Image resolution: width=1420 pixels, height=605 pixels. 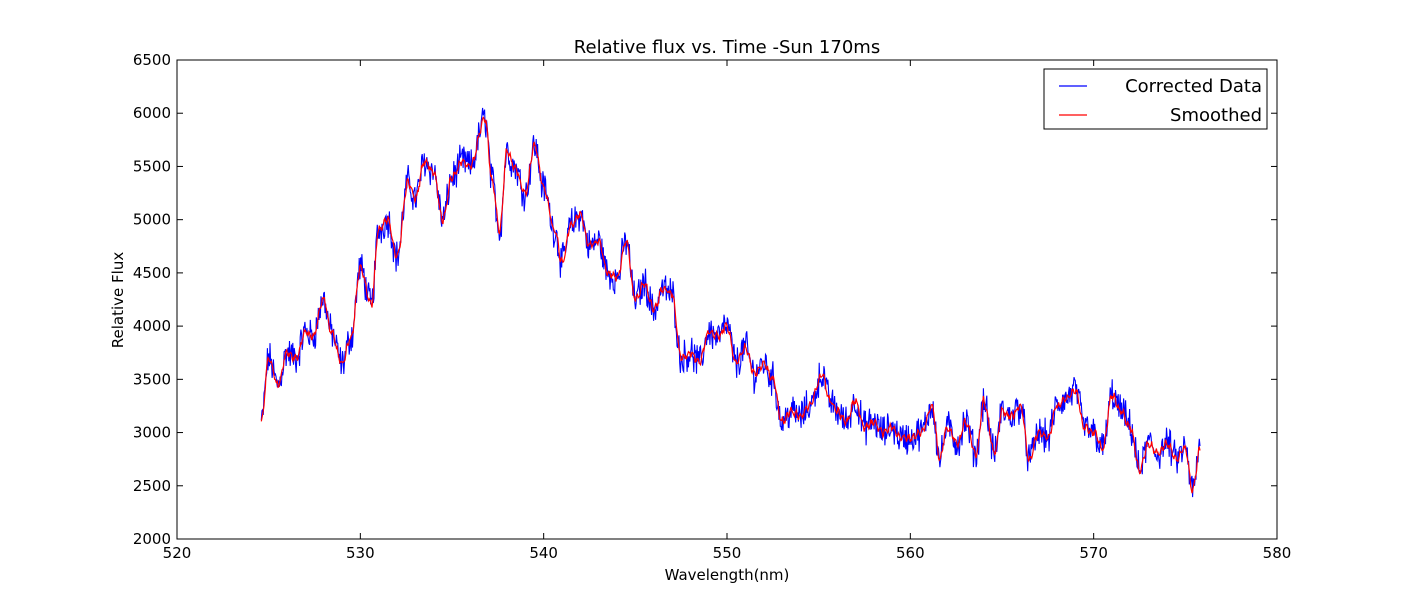 What do you see at coordinates (152, 433) in the screenshot?
I see `y-tick-label: 3000` at bounding box center [152, 433].